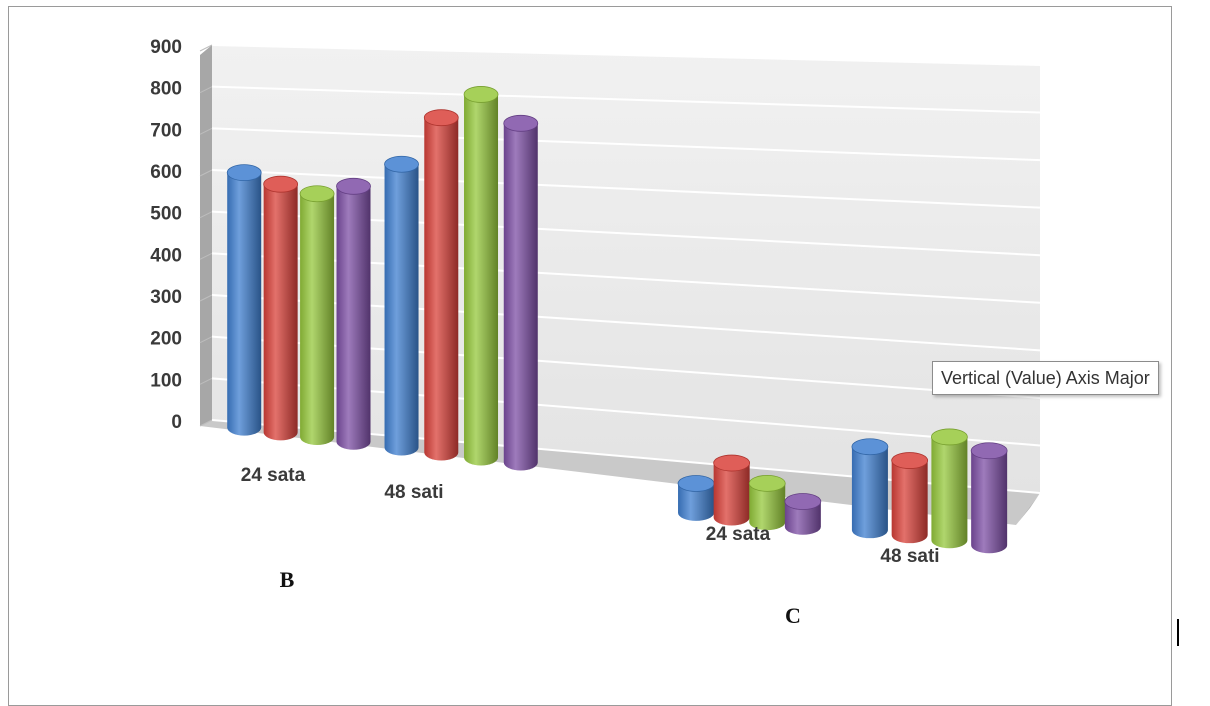 Image resolution: width=1210 pixels, height=706 pixels. I want to click on y-tick-label: 0, so click(176, 422).